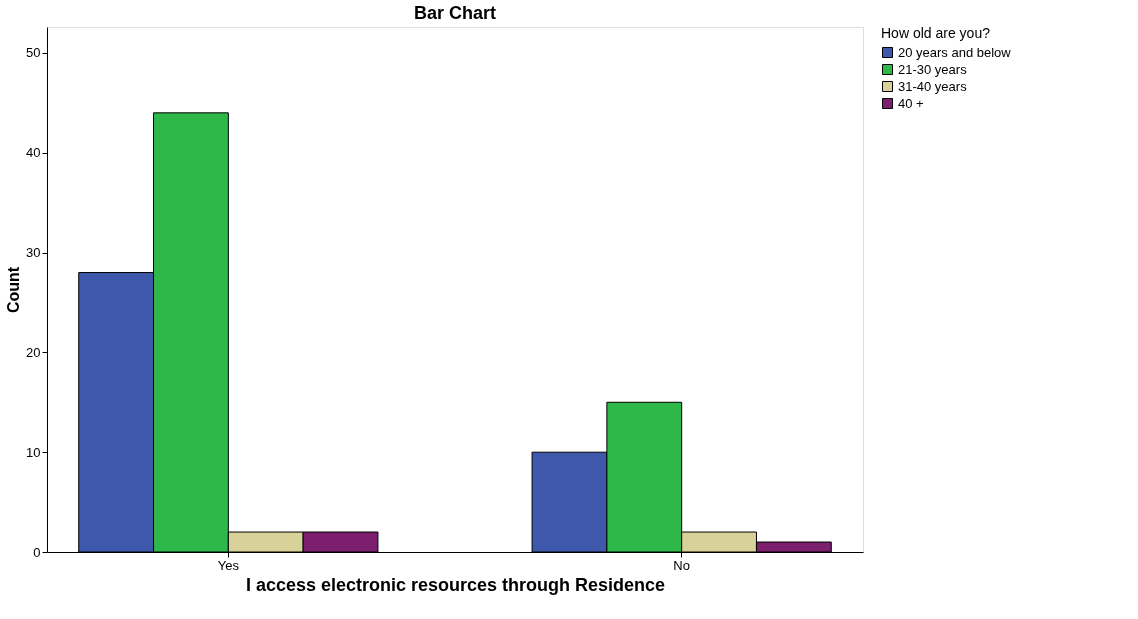 This screenshot has height=619, width=1138. Describe the element at coordinates (228, 565) in the screenshot. I see `x-tick-label: Yes` at that location.